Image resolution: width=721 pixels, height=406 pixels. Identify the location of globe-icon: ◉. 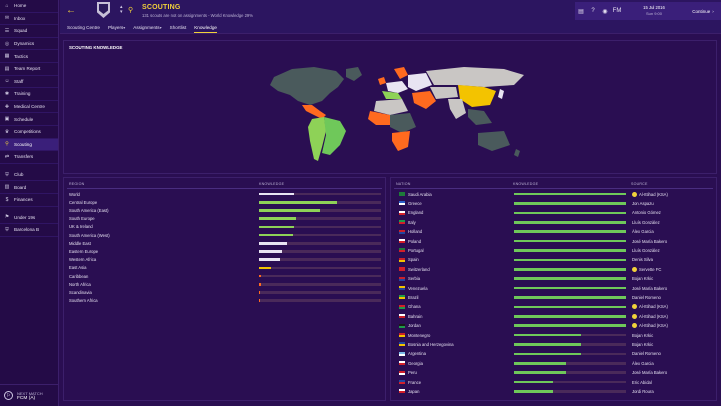
(605, 11).